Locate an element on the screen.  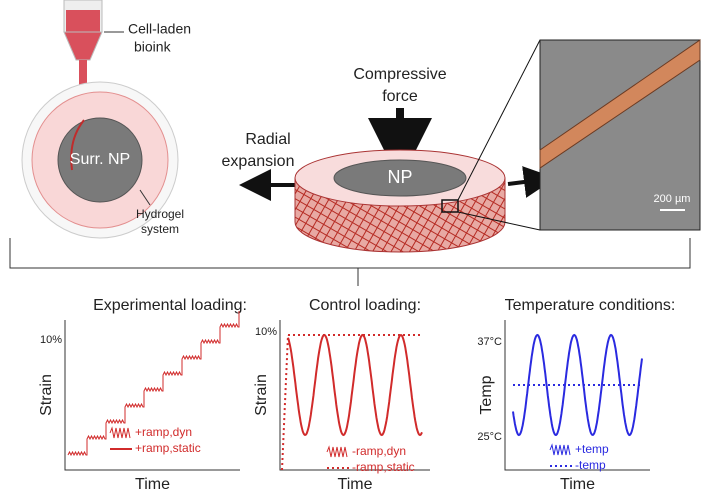
panel-title: Experimental loading: is located at coordinates (170, 305).